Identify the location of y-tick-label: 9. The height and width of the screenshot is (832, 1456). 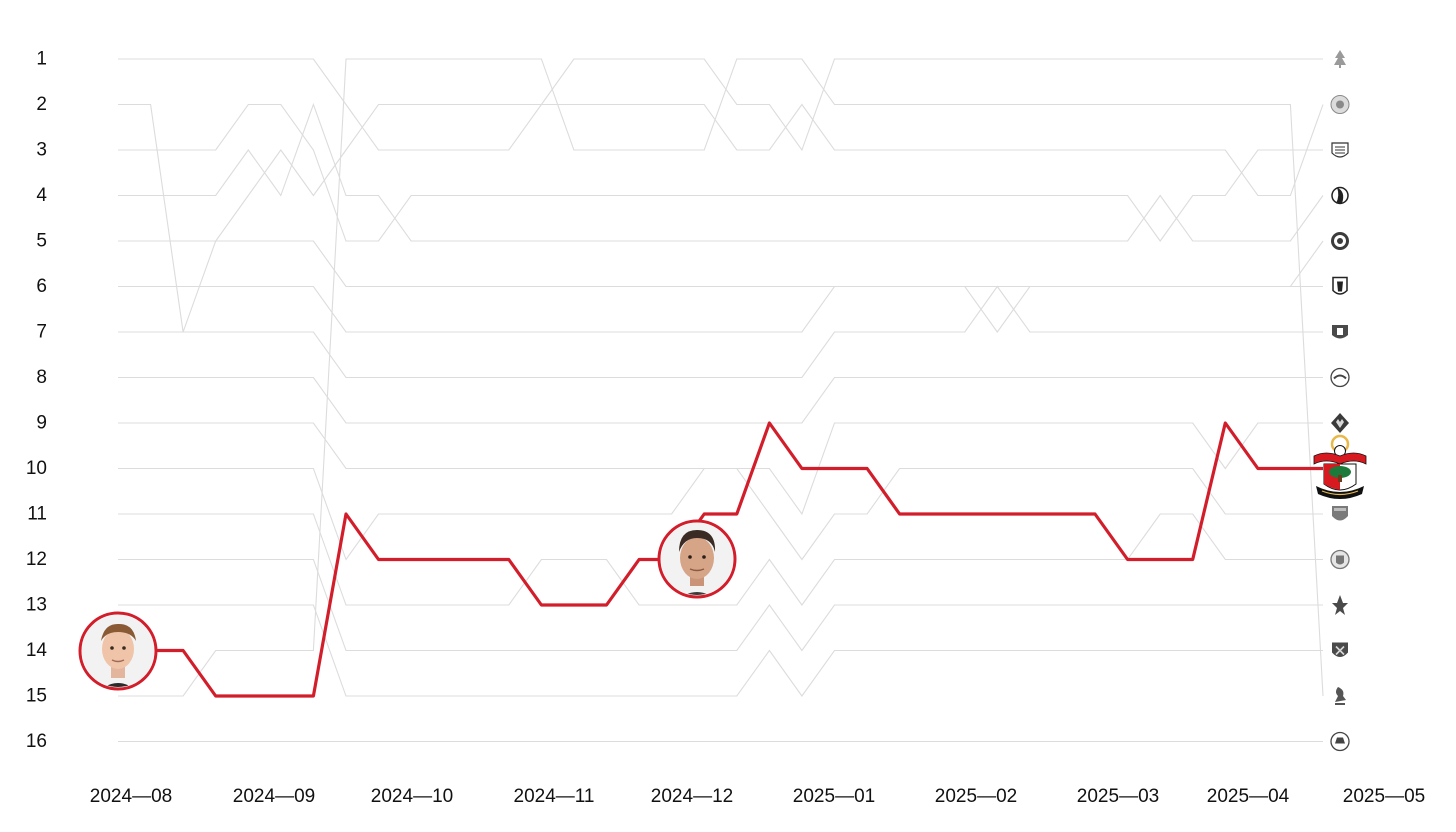
(41, 423).